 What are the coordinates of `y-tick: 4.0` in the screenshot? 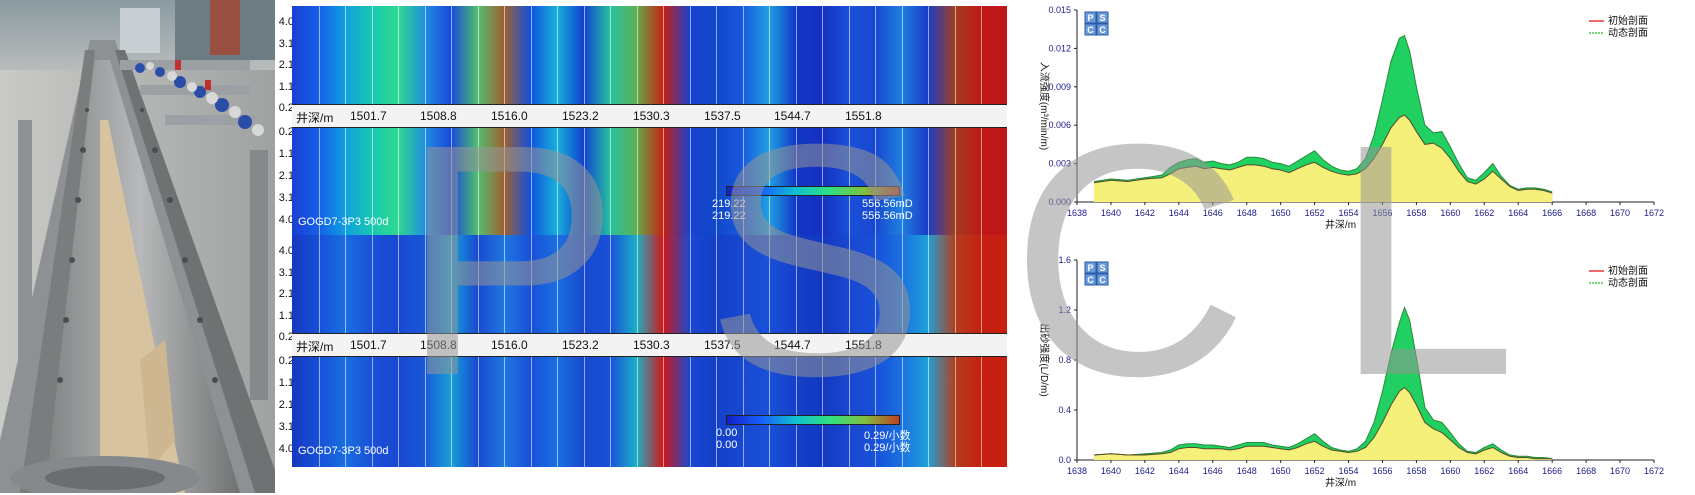 It's located at (286, 251).